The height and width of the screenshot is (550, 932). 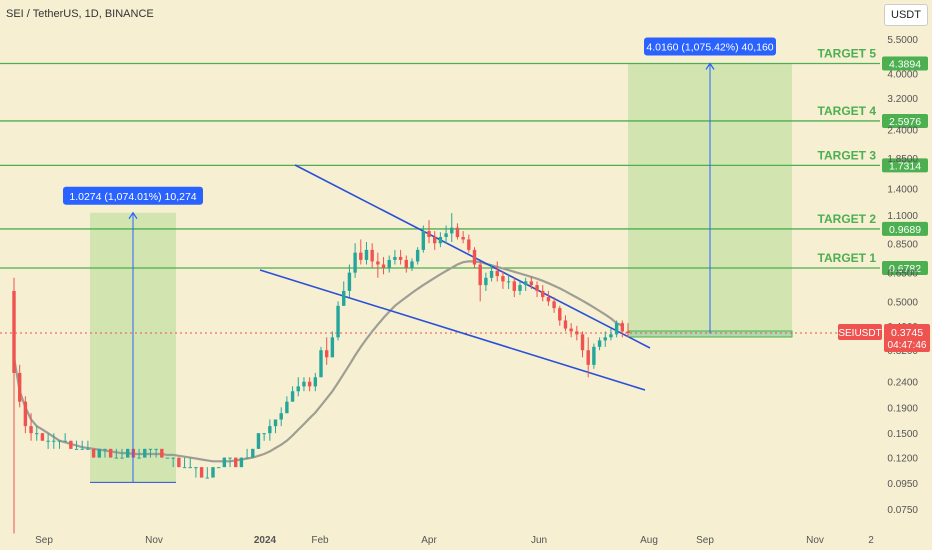 What do you see at coordinates (902, 190) in the screenshot?
I see `y-tick-label: 1.4000` at bounding box center [902, 190].